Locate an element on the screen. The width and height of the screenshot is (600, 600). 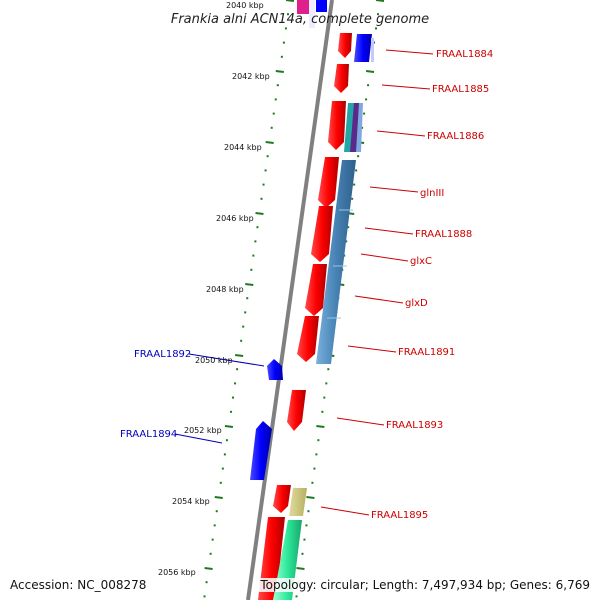
gene-label: glnIII is located at coordinates (432, 193).